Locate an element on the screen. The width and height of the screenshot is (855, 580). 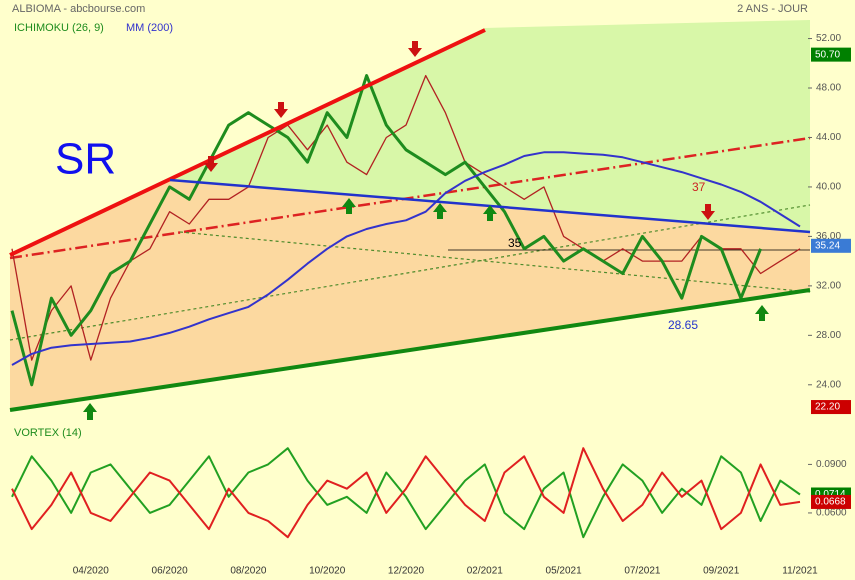
panel-title: VORTEX (14) is located at coordinates (48, 433).